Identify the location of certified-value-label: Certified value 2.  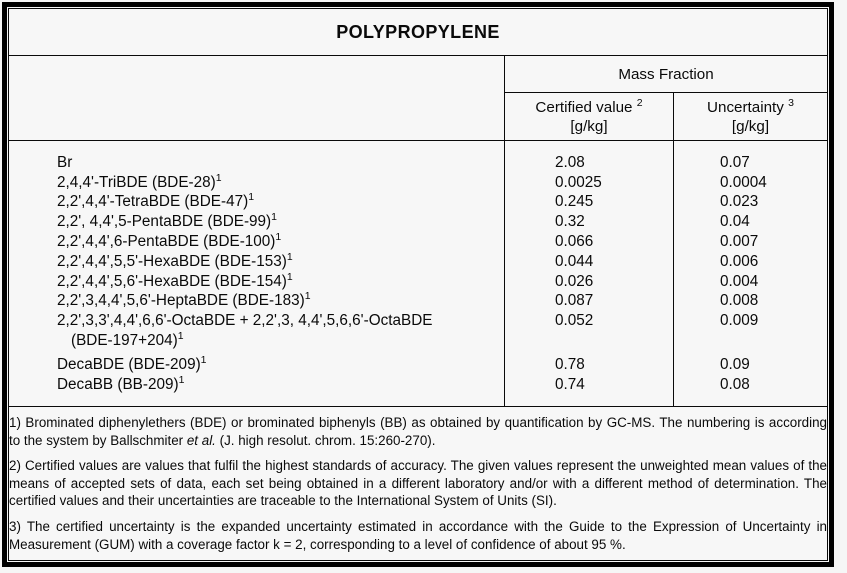
(589, 106).